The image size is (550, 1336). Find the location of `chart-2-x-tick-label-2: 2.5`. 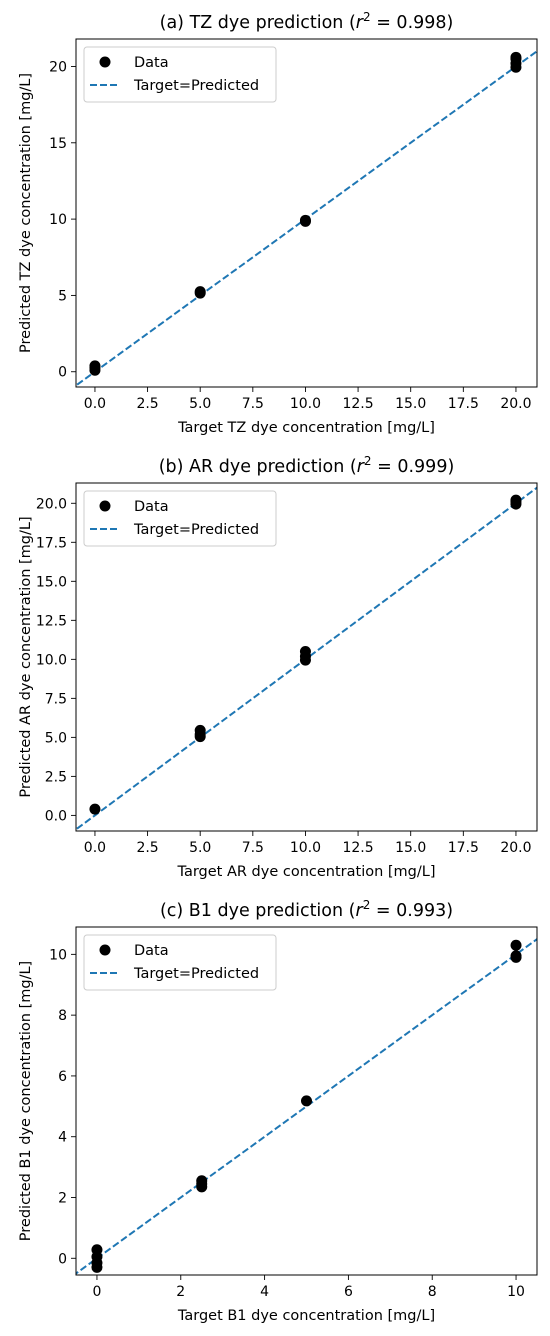

chart-2-x-tick-label-2: 2.5 is located at coordinates (147, 848).